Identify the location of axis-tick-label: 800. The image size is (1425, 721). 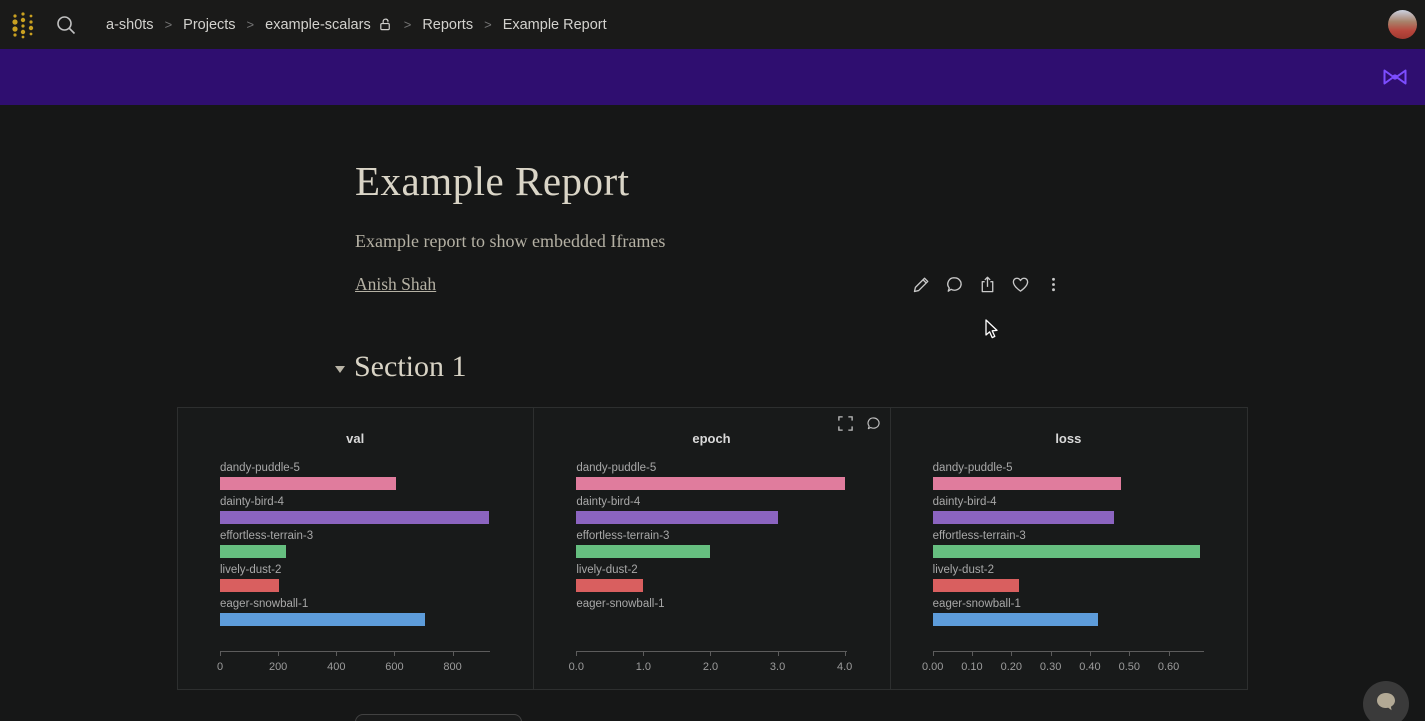
(452, 667).